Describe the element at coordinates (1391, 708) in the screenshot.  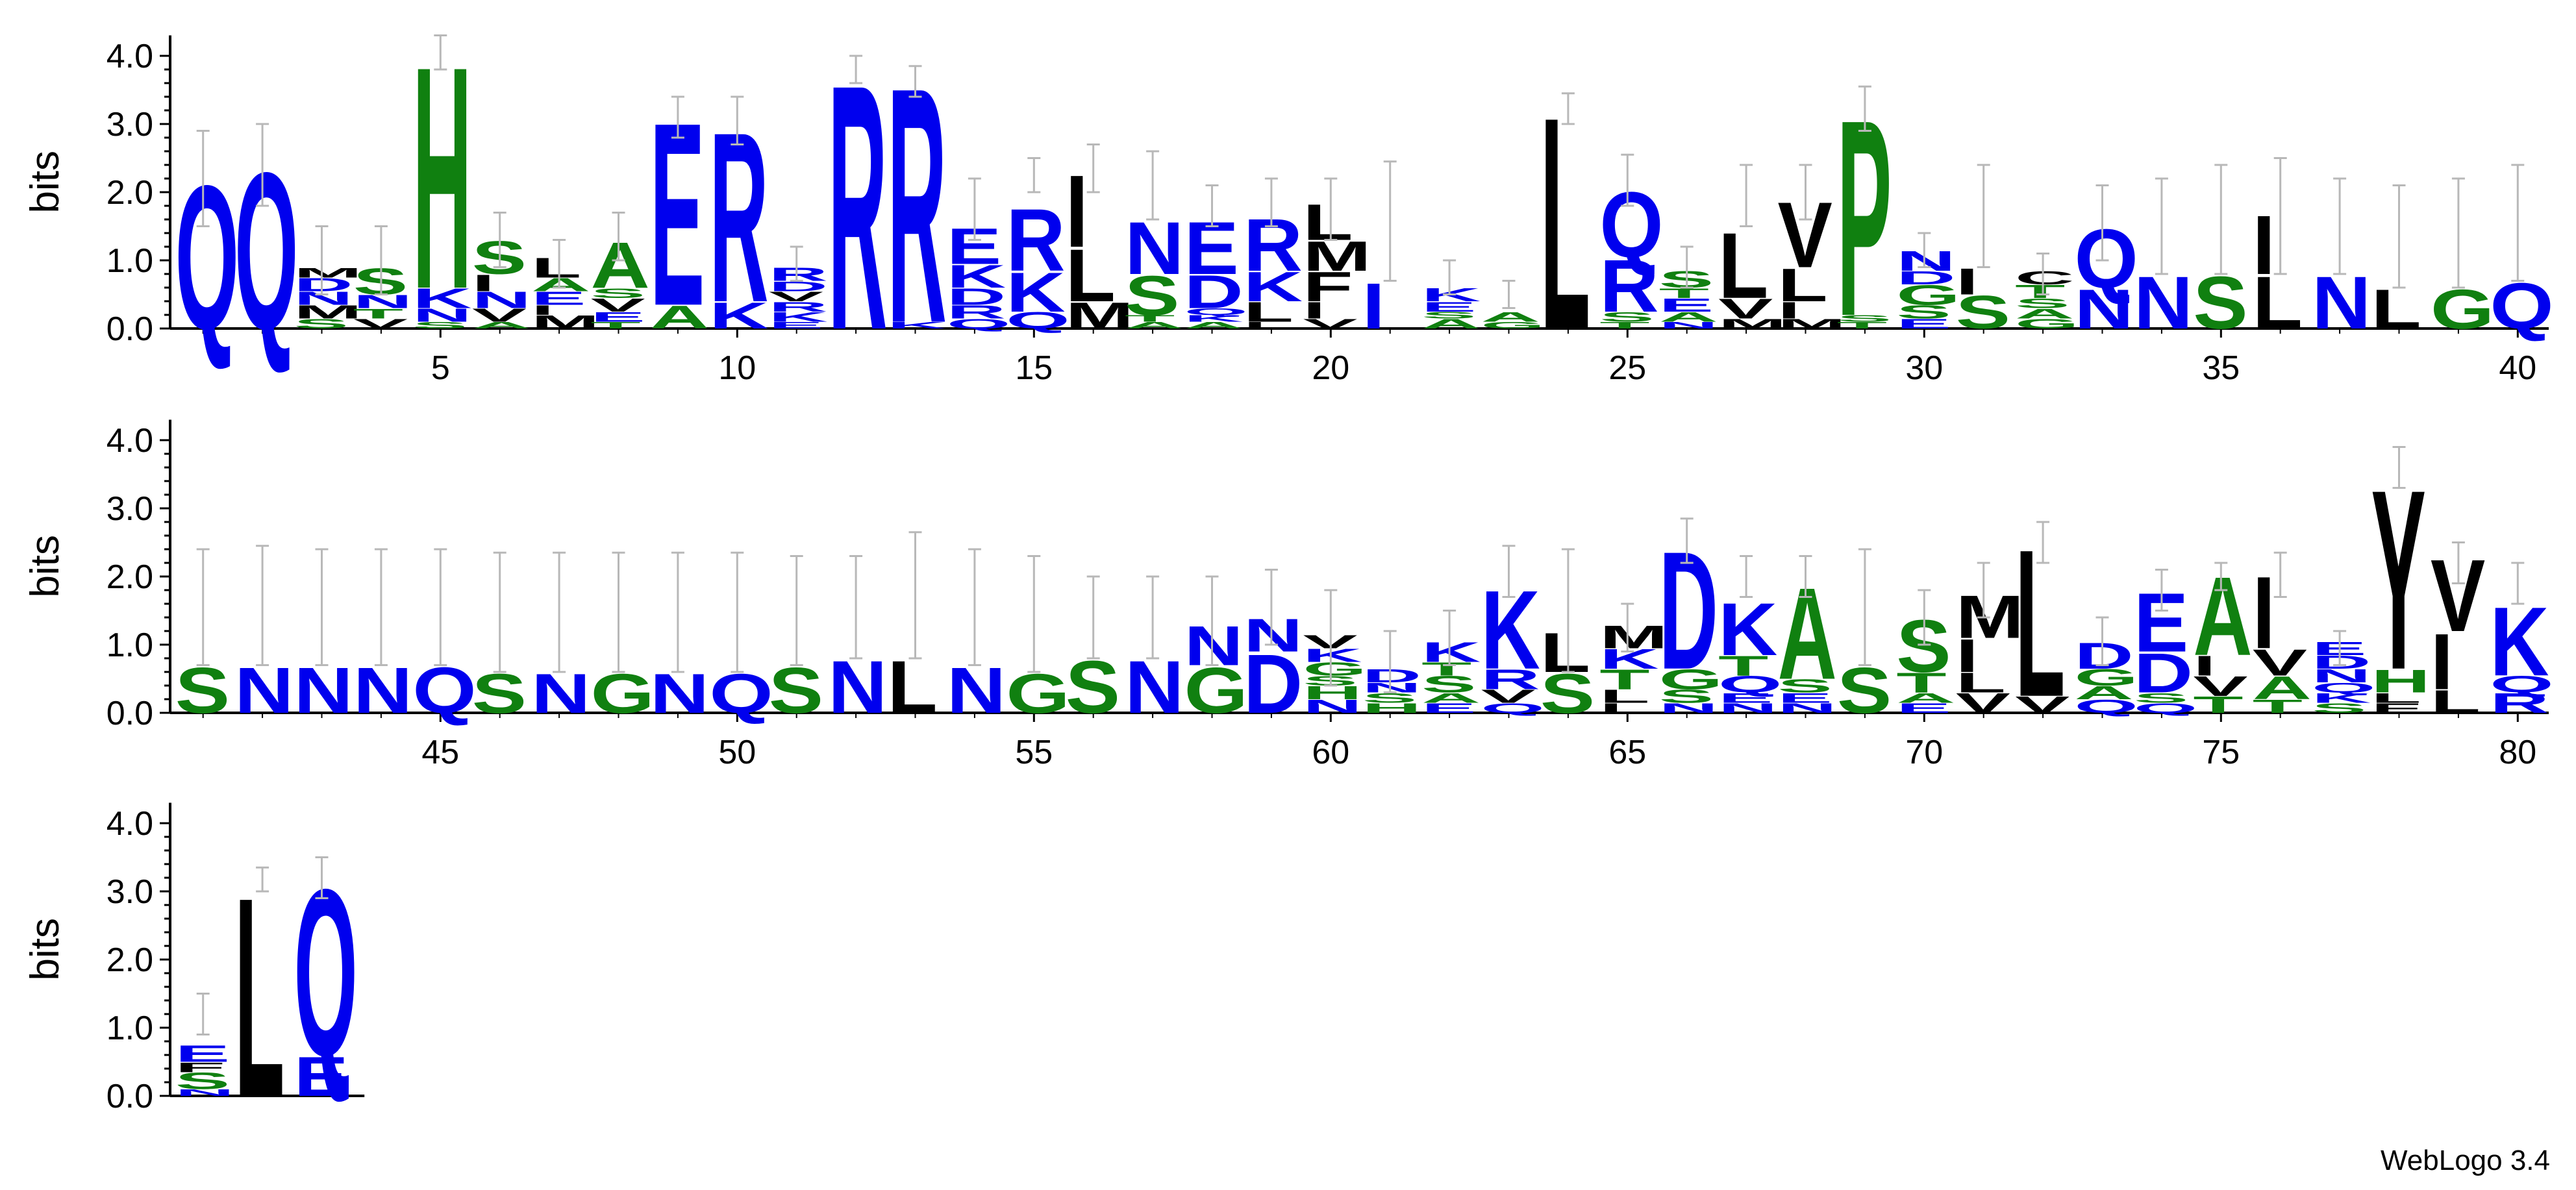
I see `logo-letter: H` at that location.